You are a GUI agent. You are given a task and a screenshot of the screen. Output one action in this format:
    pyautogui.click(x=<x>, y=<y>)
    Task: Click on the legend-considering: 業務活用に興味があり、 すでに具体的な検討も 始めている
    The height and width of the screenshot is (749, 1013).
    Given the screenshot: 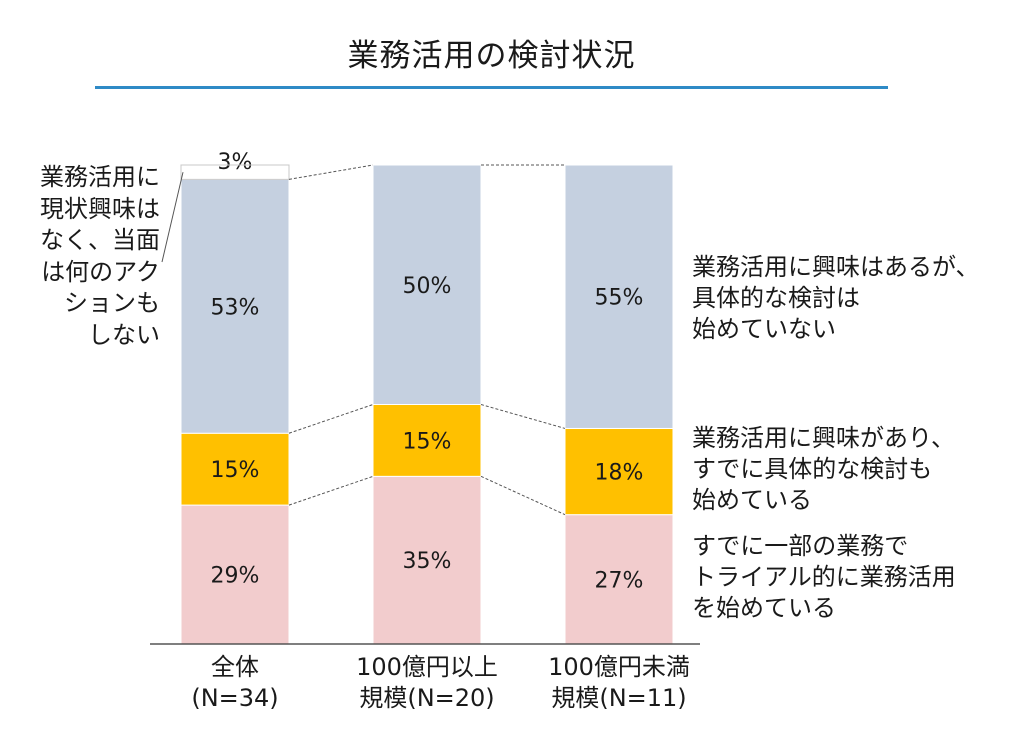 What is the action you would take?
    pyautogui.click(x=847, y=469)
    